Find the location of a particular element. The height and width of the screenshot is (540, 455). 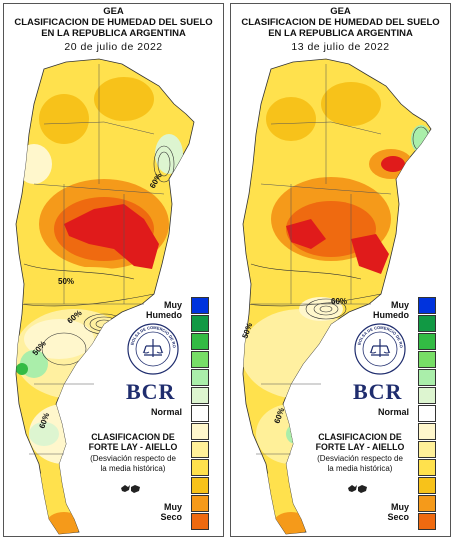

map-date: 20 de julio de 2022 is located at coordinates (113, 47).